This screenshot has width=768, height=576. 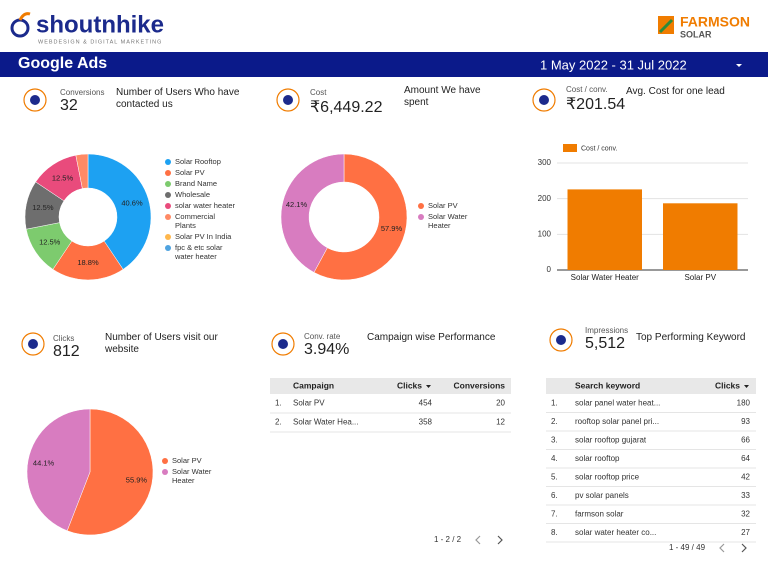 I want to click on pagination: 1 - 2 / 2, so click(x=448, y=539).